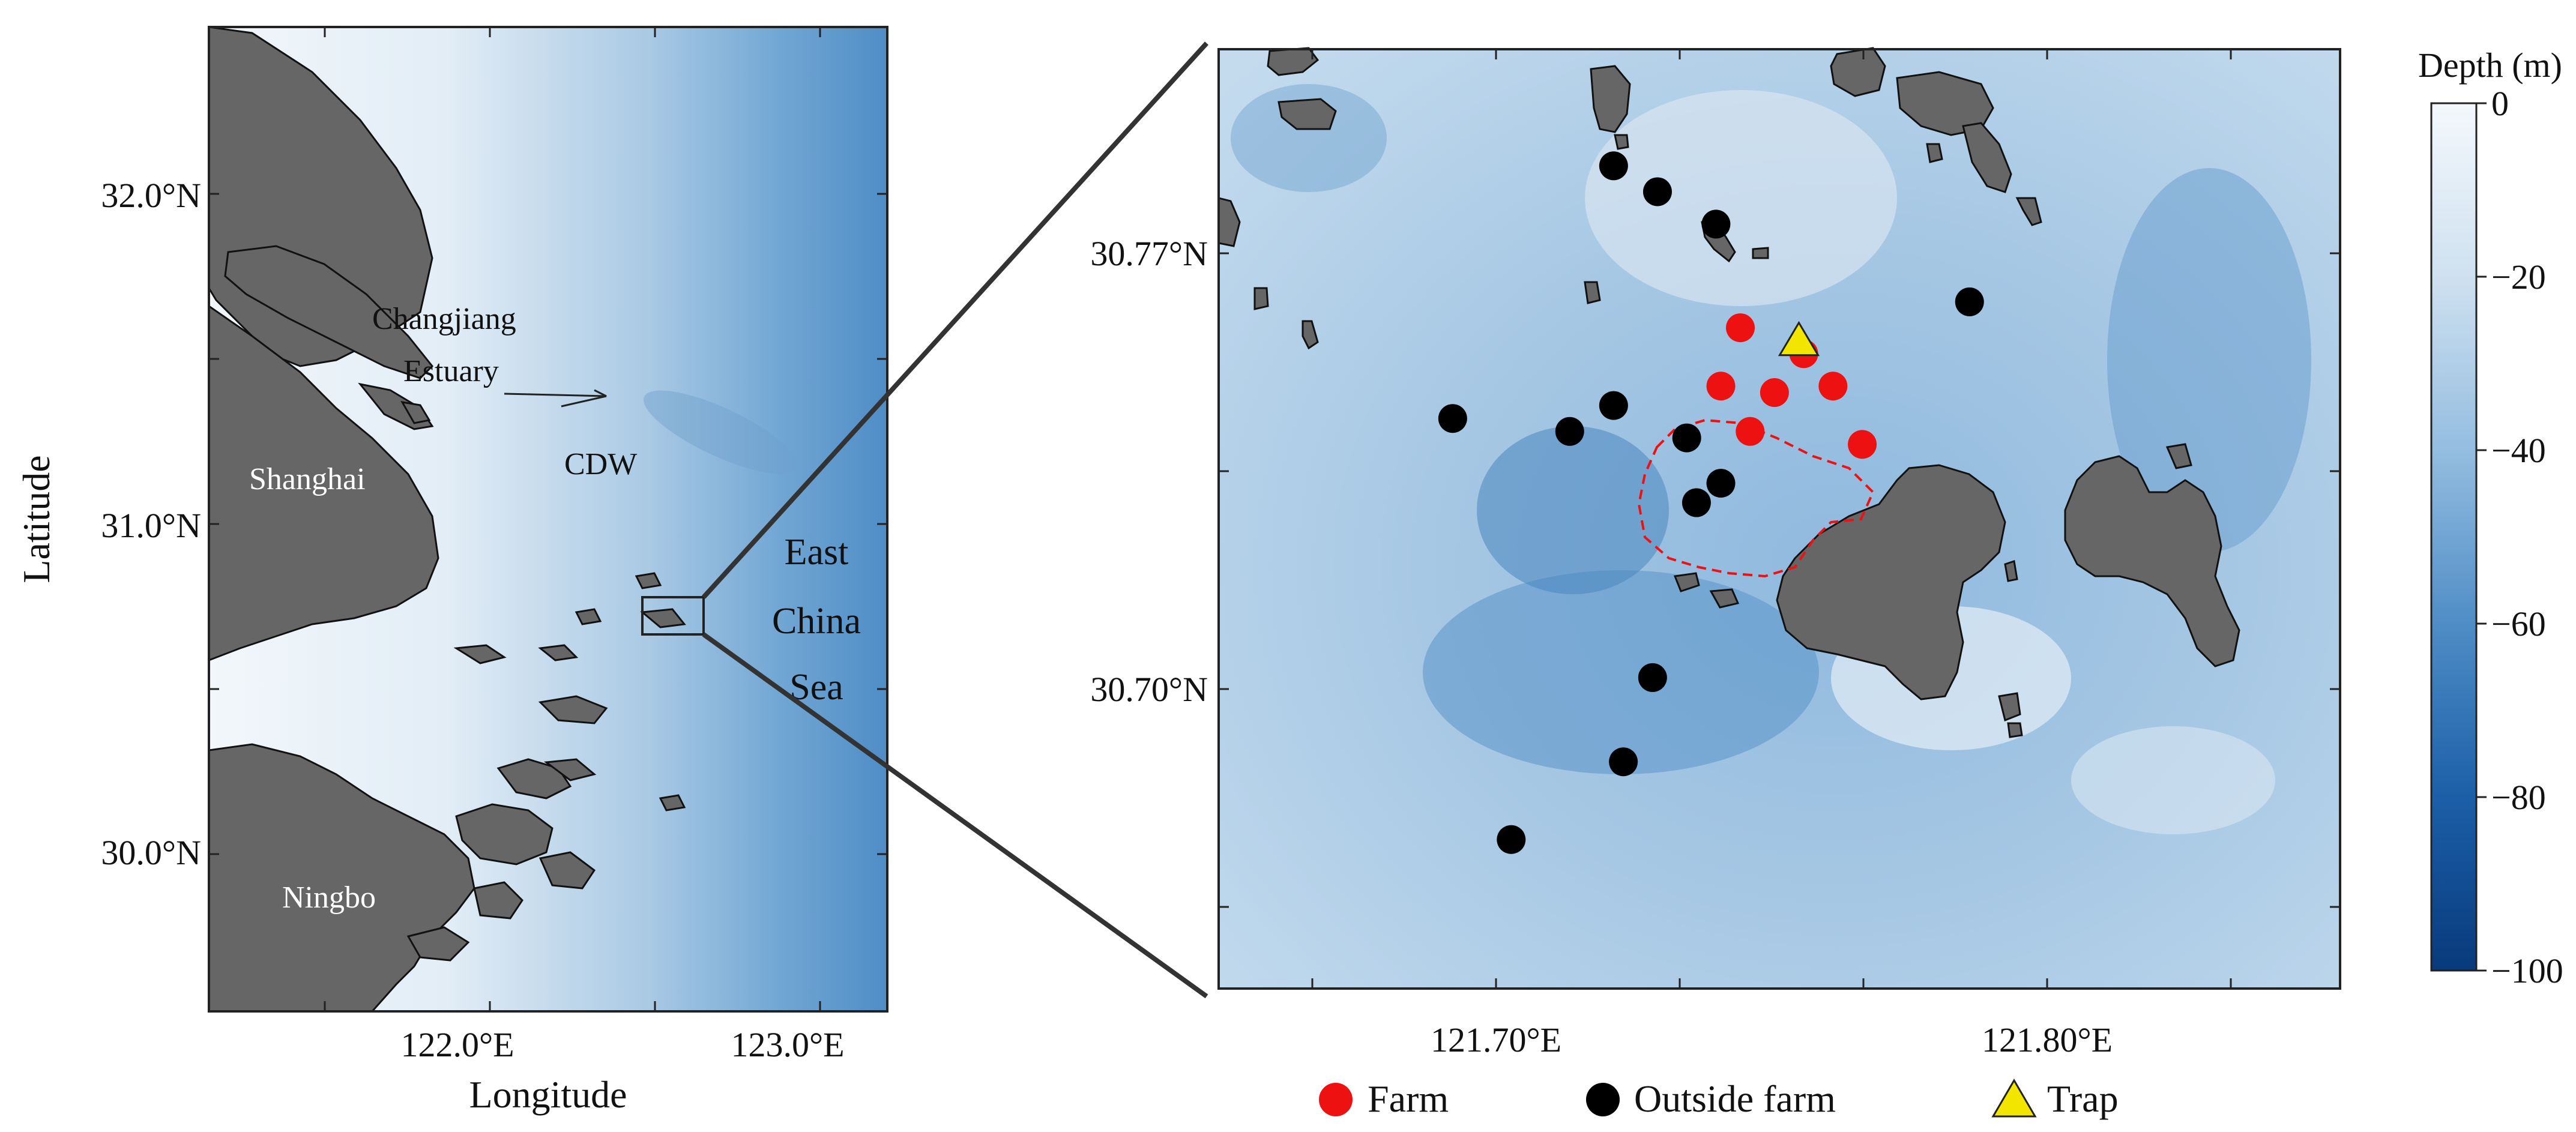 The width and height of the screenshot is (2576, 1132). What do you see at coordinates (2527, 970) in the screenshot?
I see `colorbar-tick-5: −100` at bounding box center [2527, 970].